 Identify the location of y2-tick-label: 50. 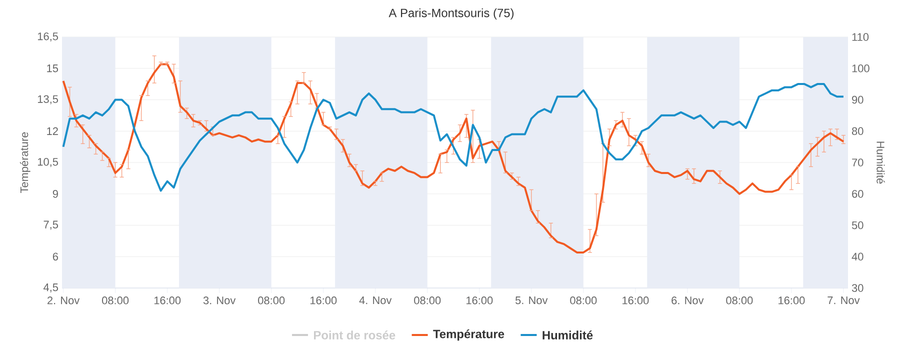
(858, 225).